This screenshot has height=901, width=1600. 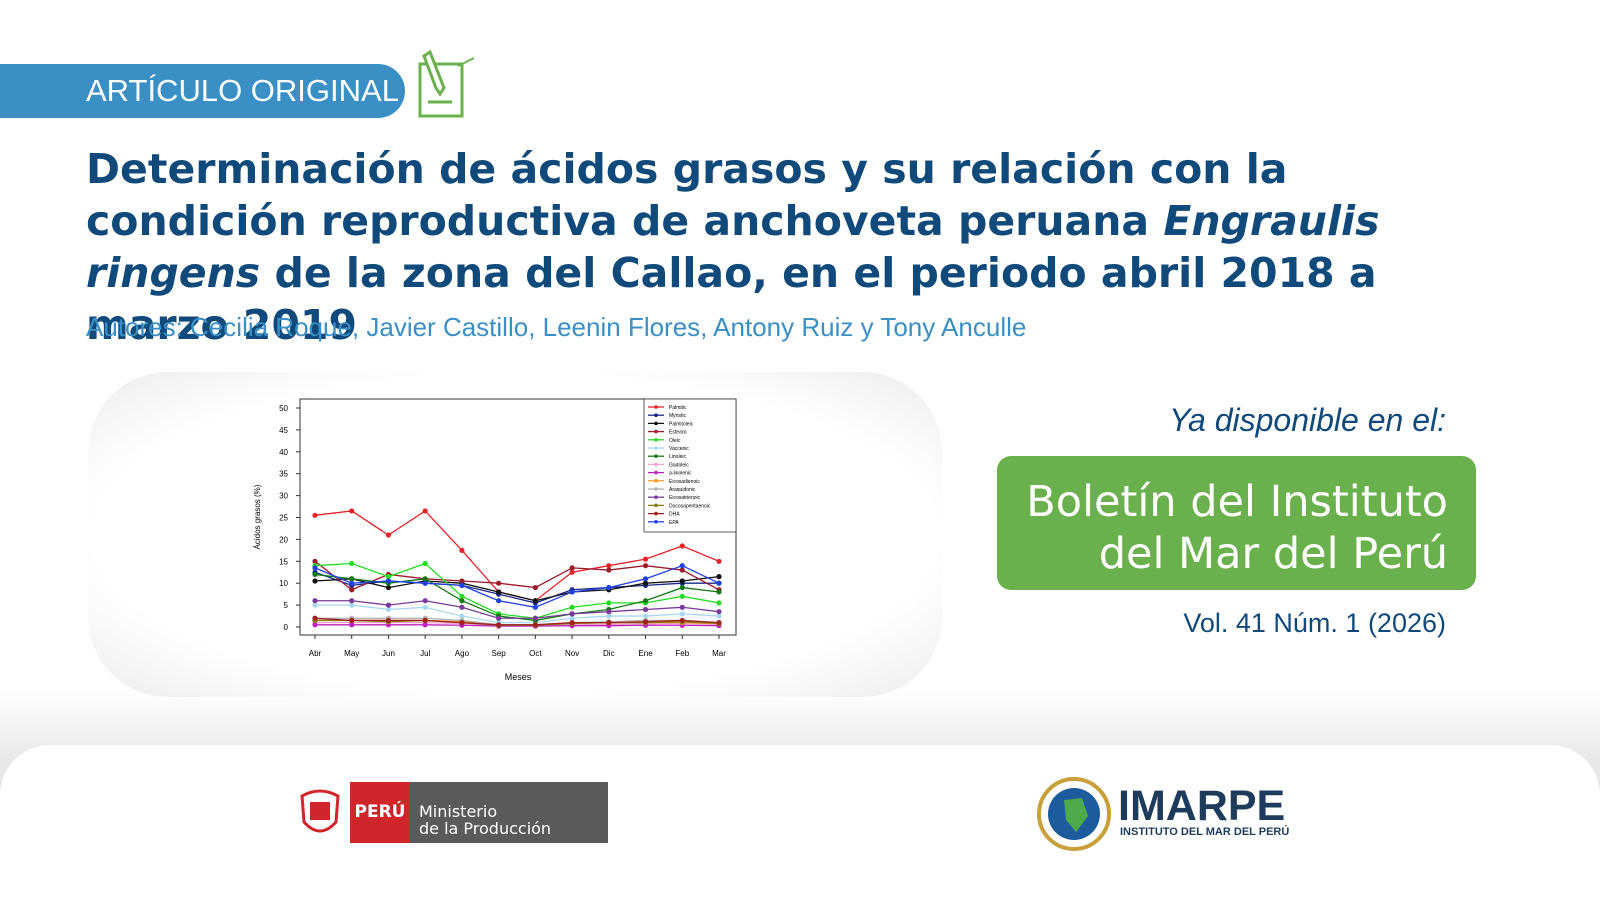 What do you see at coordinates (645, 653) in the screenshot?
I see `x-tick-label: Ene` at bounding box center [645, 653].